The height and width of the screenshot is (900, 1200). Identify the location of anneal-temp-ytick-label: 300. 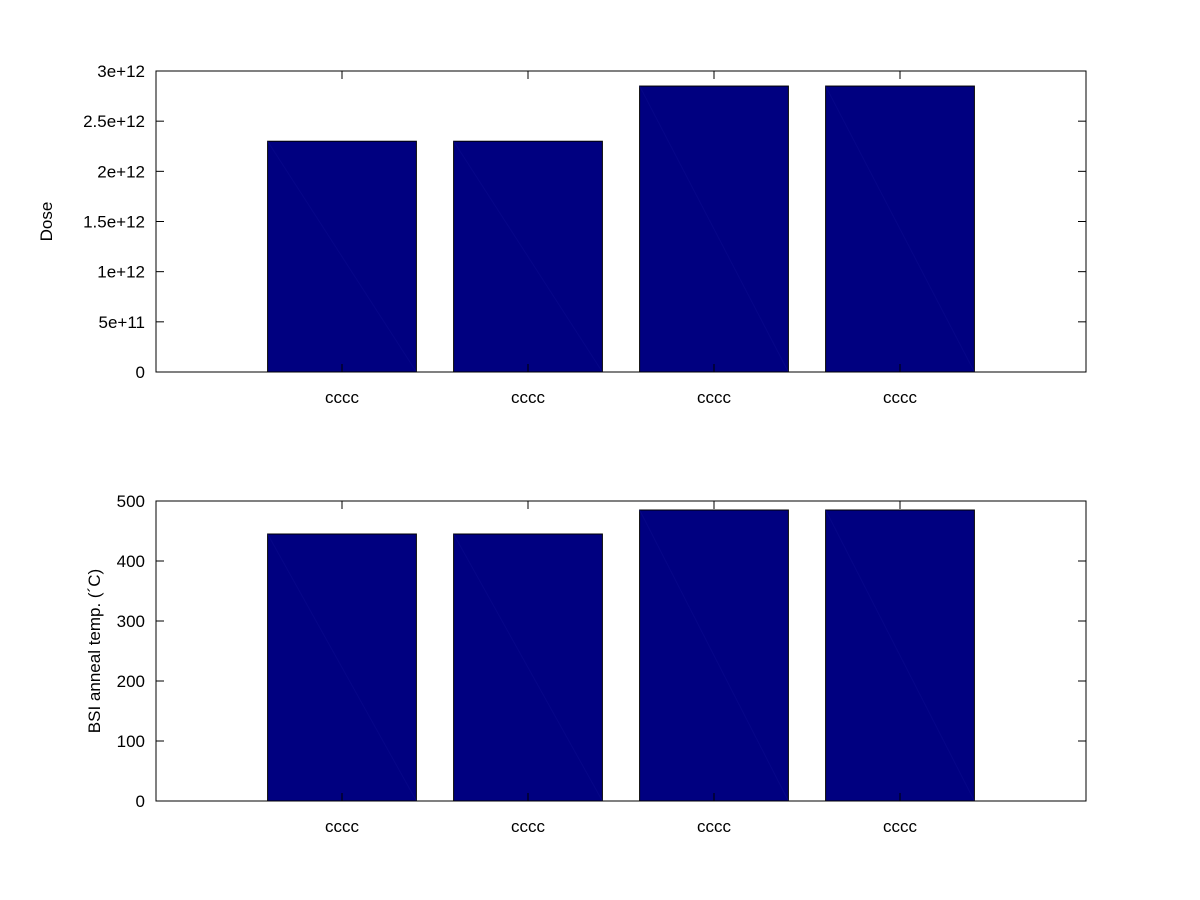
(131, 621).